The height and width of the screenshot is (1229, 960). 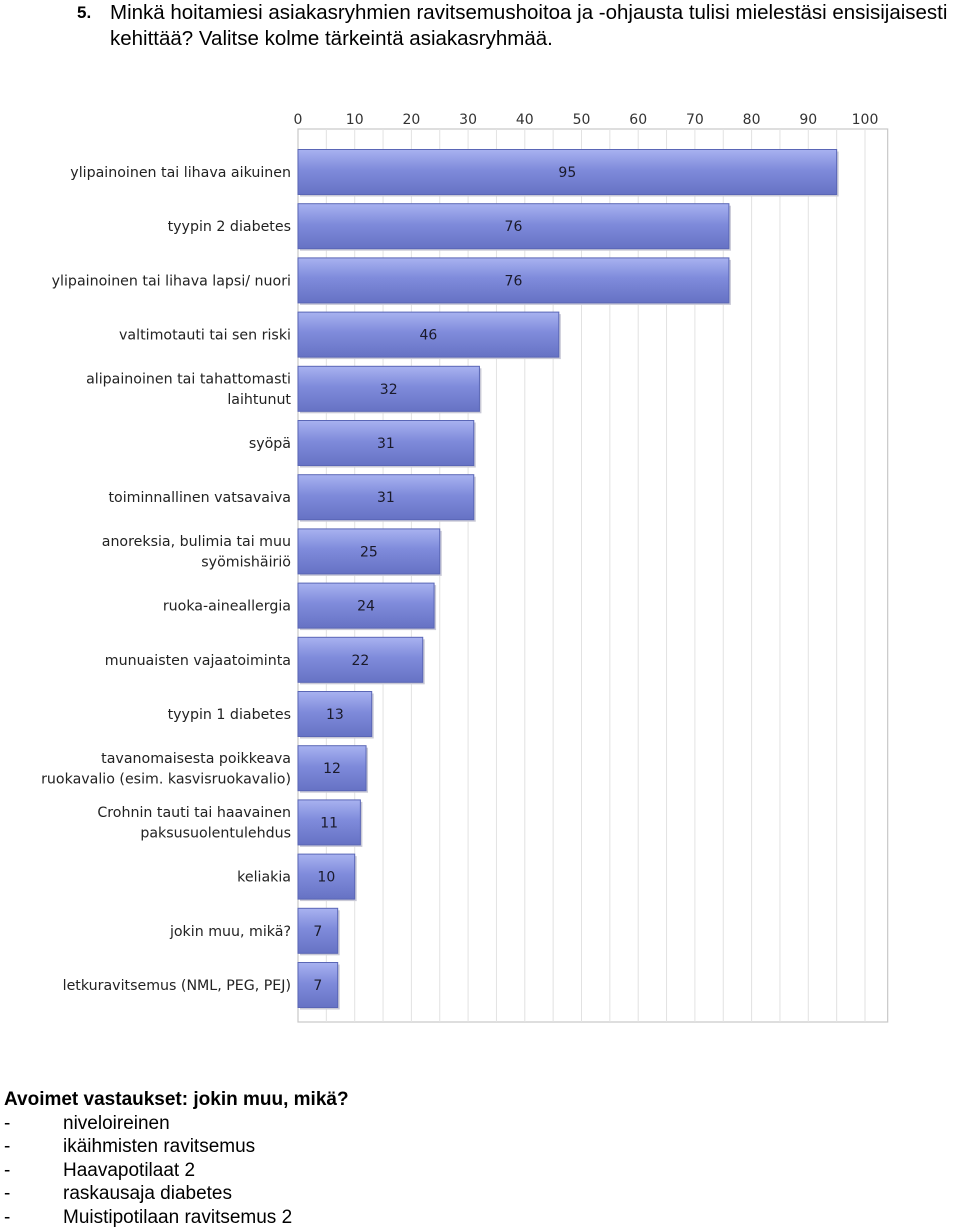 I want to click on bar-value-label: 25, so click(x=369, y=552).